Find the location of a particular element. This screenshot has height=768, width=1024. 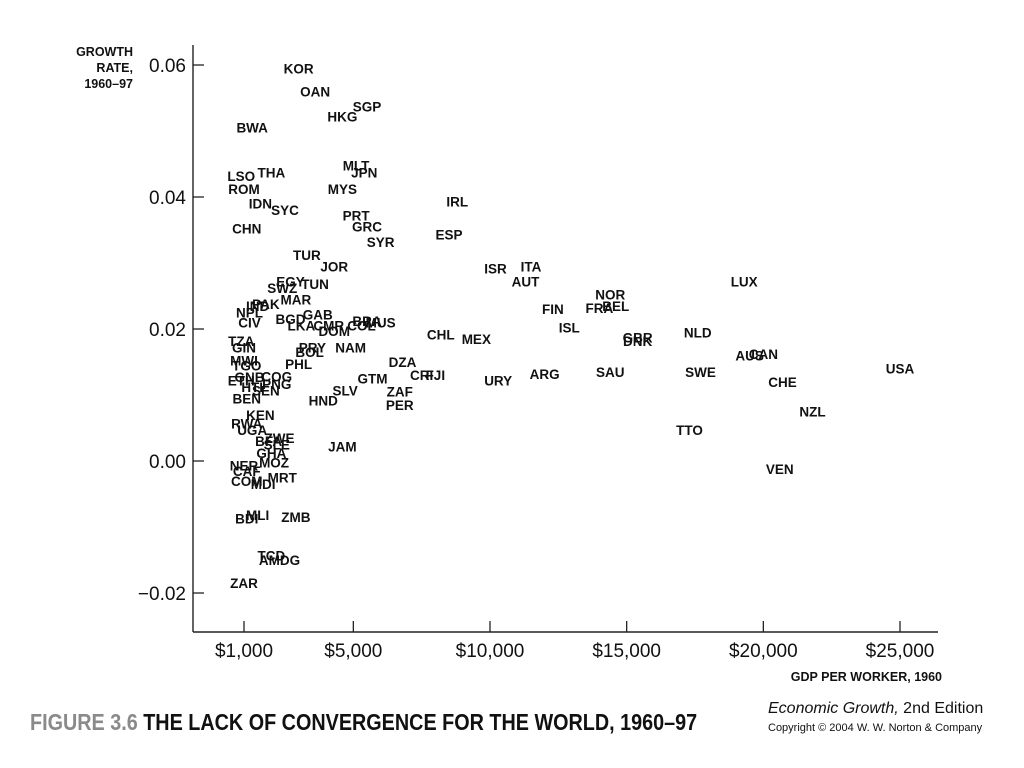

data-point-chn: CHN is located at coordinates (246, 229).